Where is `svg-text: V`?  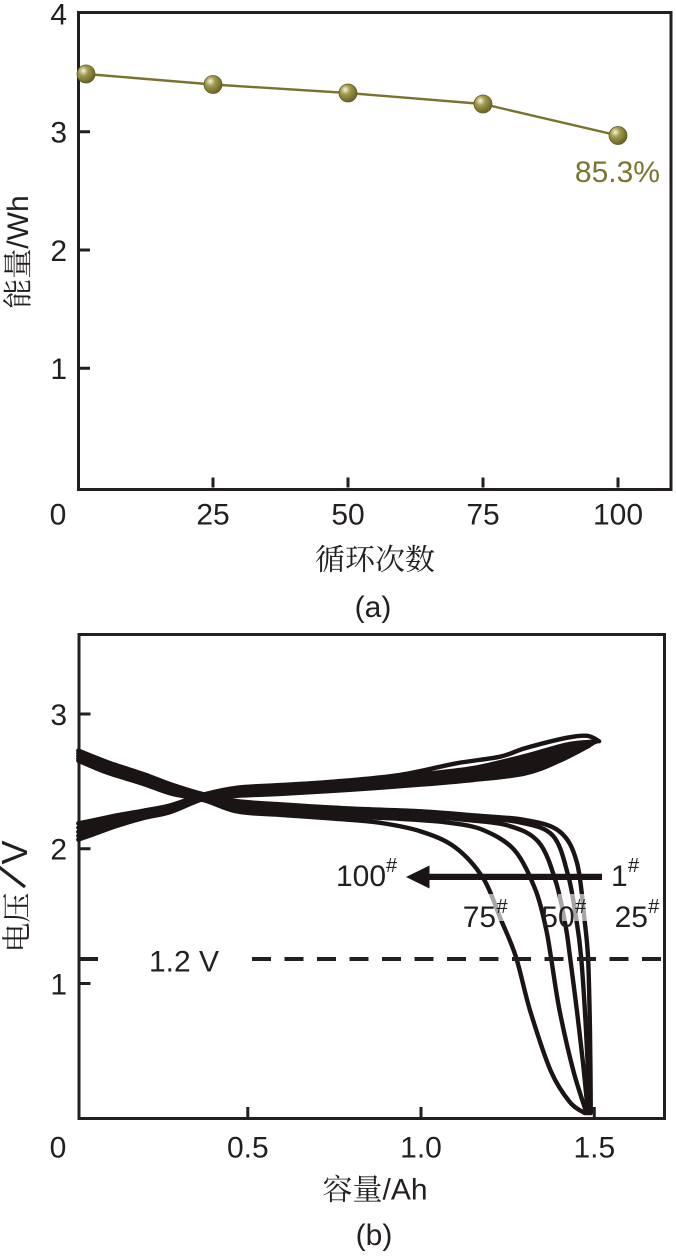
svg-text: V is located at coordinates (17, 852).